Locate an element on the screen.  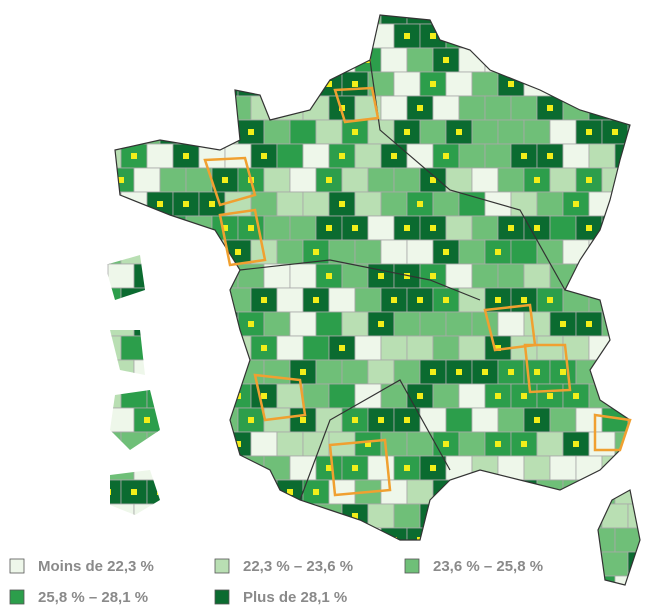
legend-label: 25,8 % – 28,1 % is located at coordinates (93, 597).